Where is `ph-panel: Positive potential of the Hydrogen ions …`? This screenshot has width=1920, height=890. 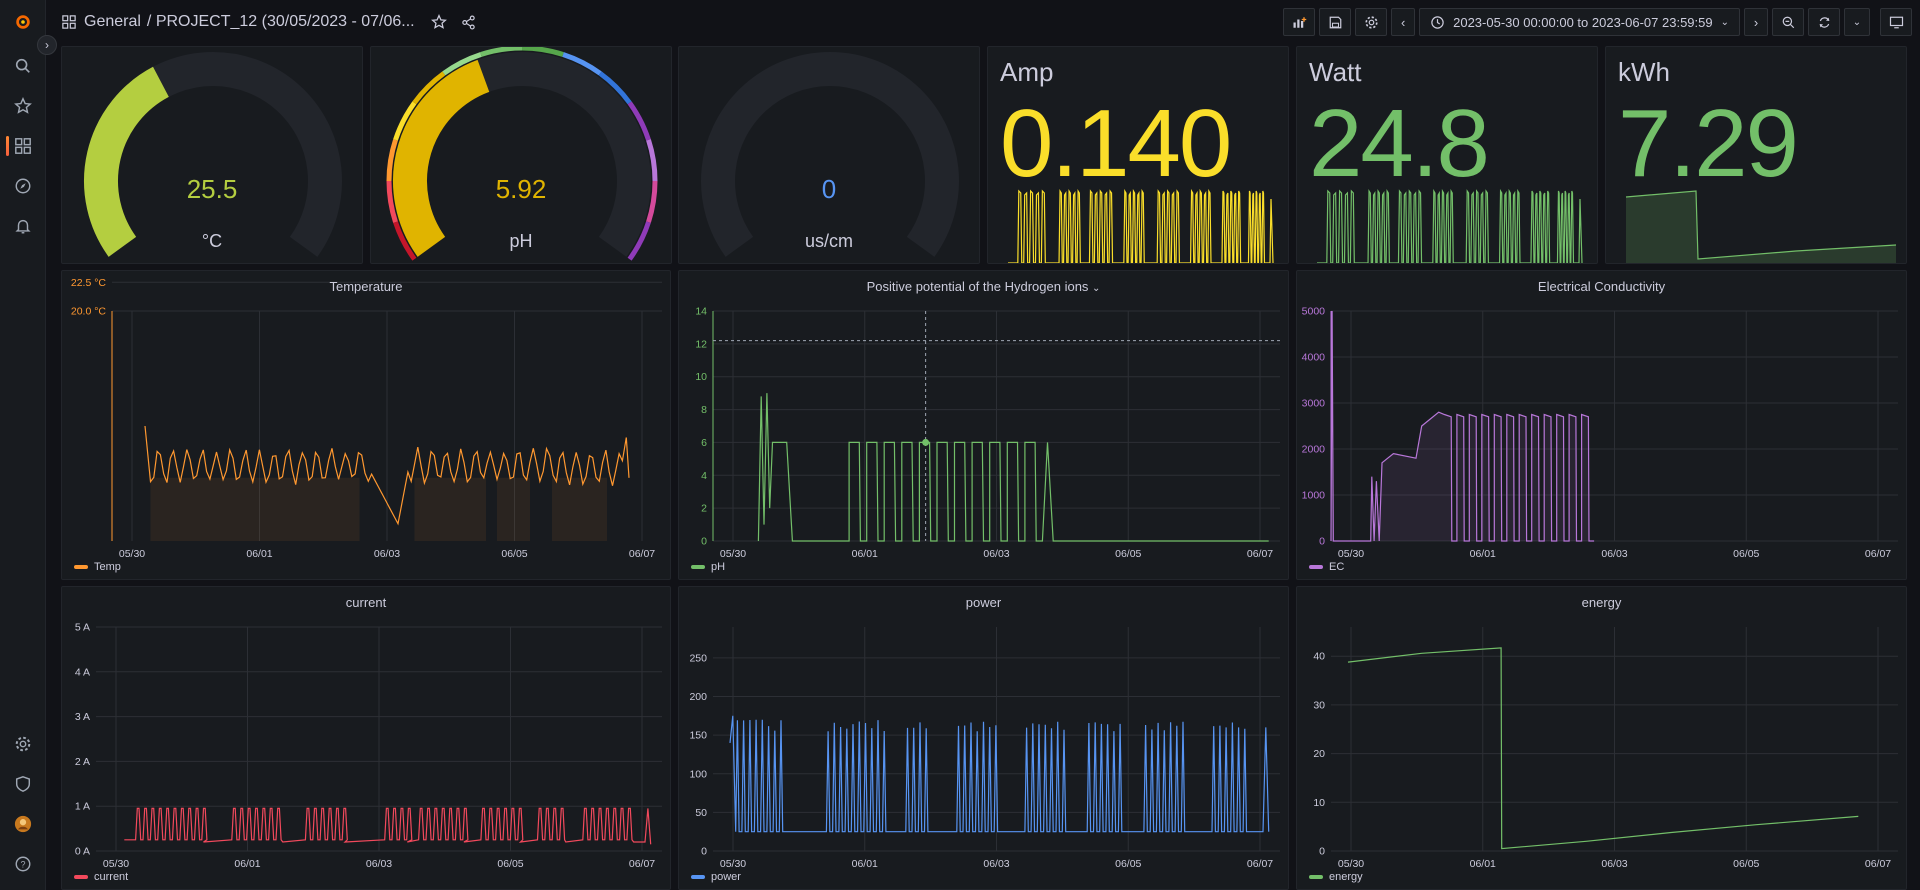 ph-panel: Positive potential of the Hydrogen ions … is located at coordinates (983, 425).